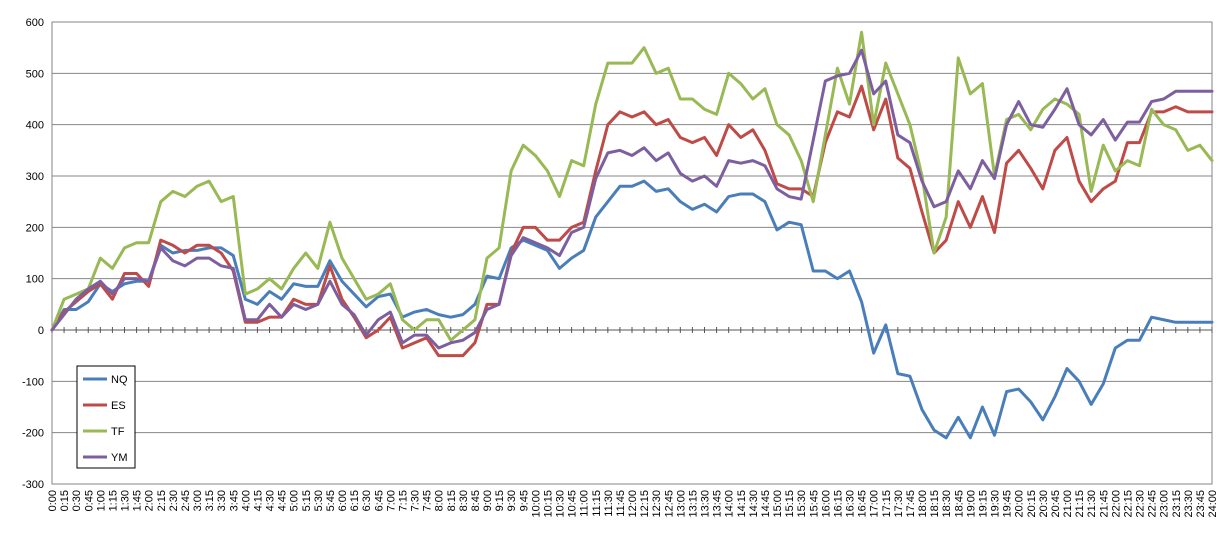 This screenshot has height=543, width=1230. Describe the element at coordinates (403, 500) in the screenshot. I see `x-tick-label: 7:15` at that location.